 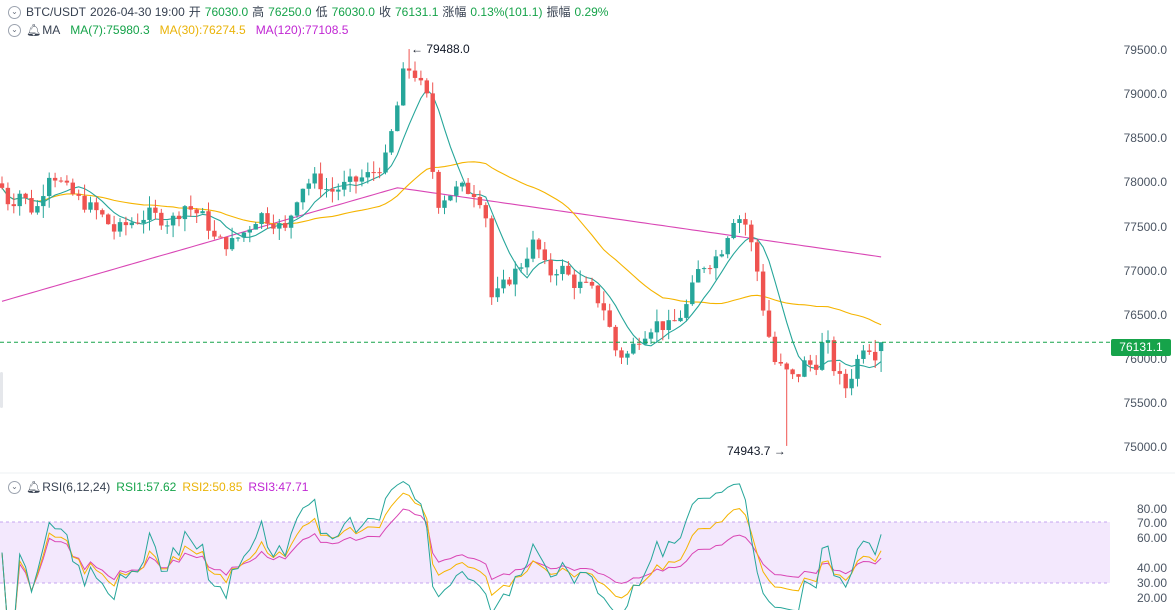 What do you see at coordinates (1145, 94) in the screenshot?
I see `price-axis-label: 79000.0` at bounding box center [1145, 94].